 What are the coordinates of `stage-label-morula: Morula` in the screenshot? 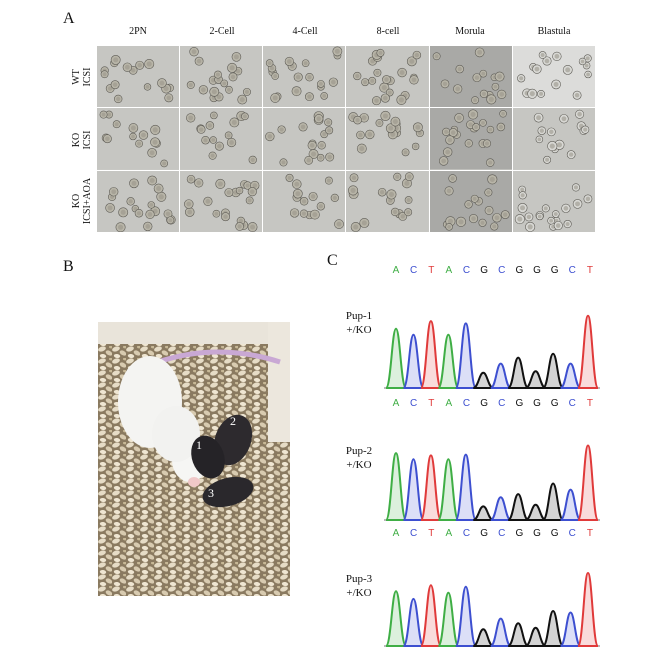 It's located at (470, 31).